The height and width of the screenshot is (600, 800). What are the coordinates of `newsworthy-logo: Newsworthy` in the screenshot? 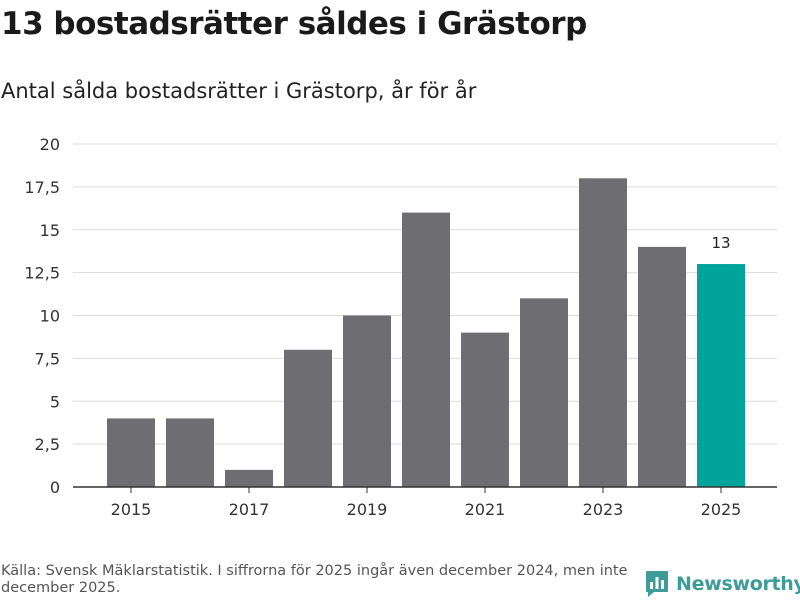 It's located at (722, 584).